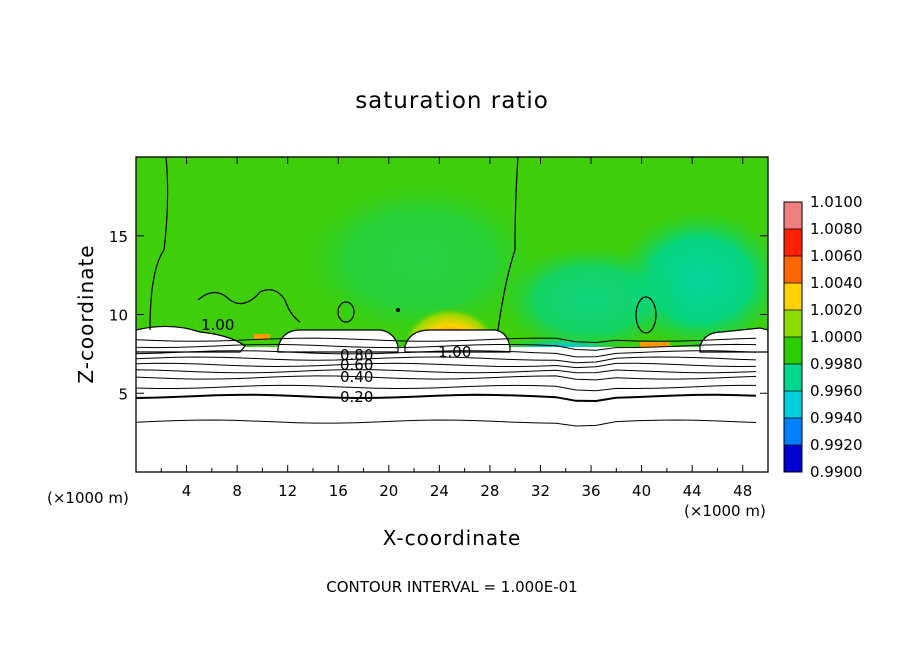 This screenshot has height=654, width=904. I want to click on lower-region, so click(452, 409).